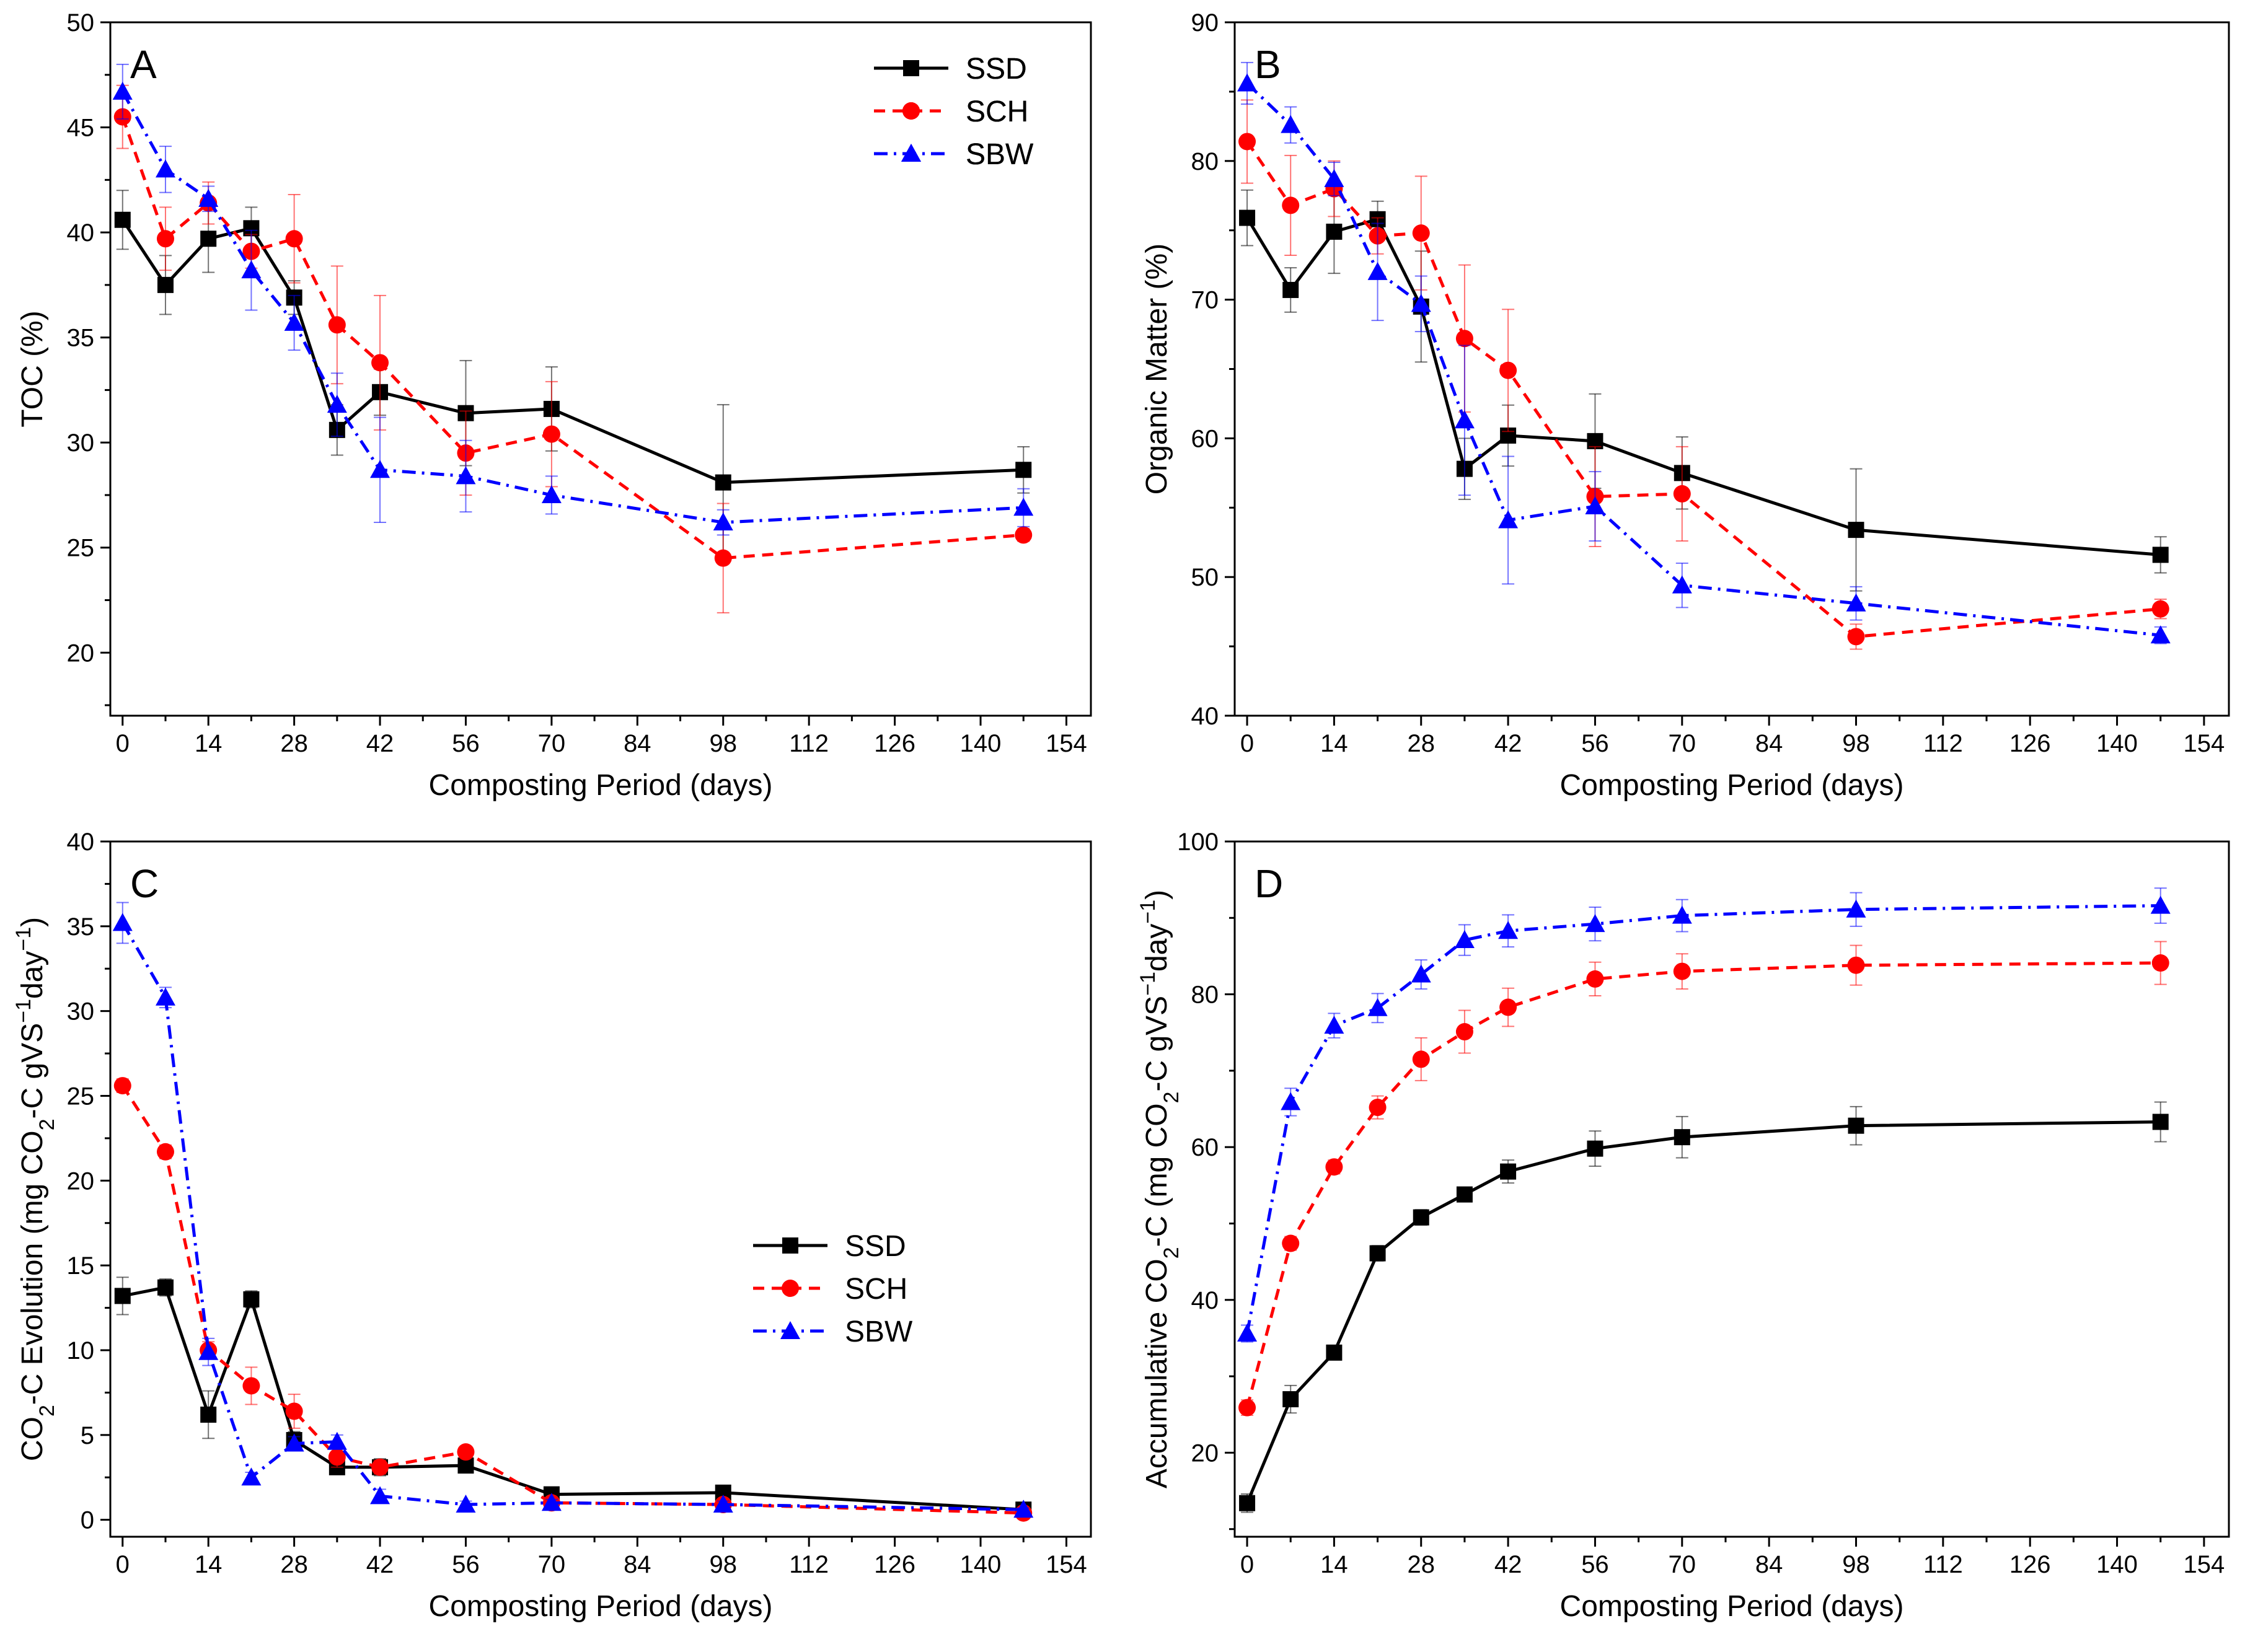 The height and width of the screenshot is (1652, 2245). I want to click on label-part: day, so click(32, 975).